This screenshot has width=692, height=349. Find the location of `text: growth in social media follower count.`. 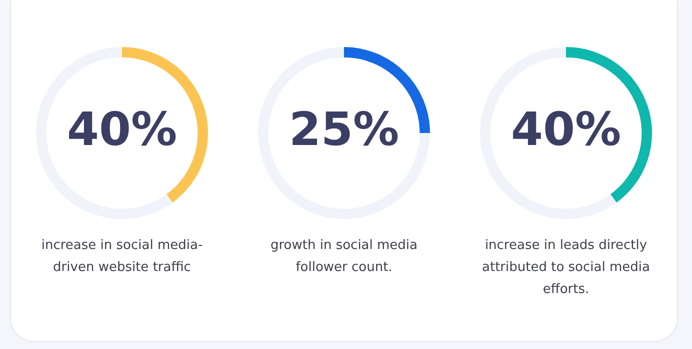

text: growth in social media follower count. is located at coordinates (344, 257).